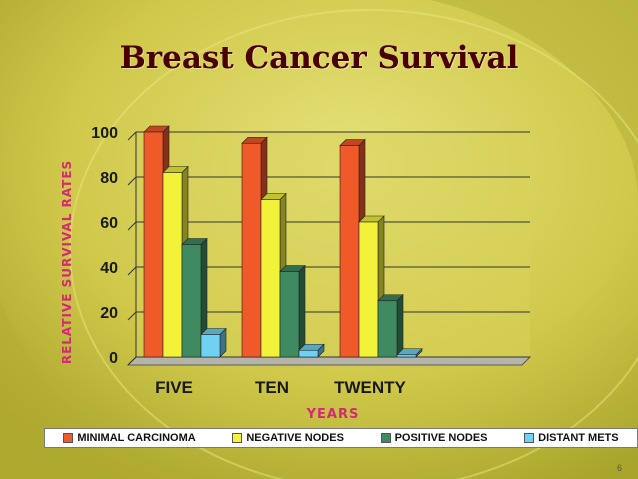 The image size is (638, 479). Describe the element at coordinates (619, 468) in the screenshot. I see `page-number: 6` at that location.